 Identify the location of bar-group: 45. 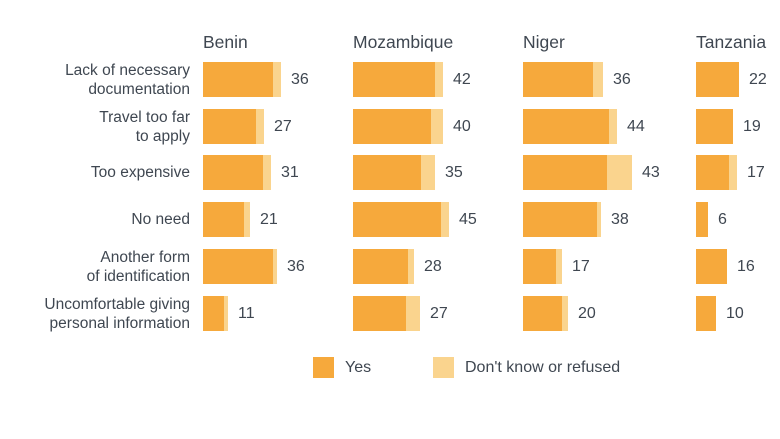
(415, 219).